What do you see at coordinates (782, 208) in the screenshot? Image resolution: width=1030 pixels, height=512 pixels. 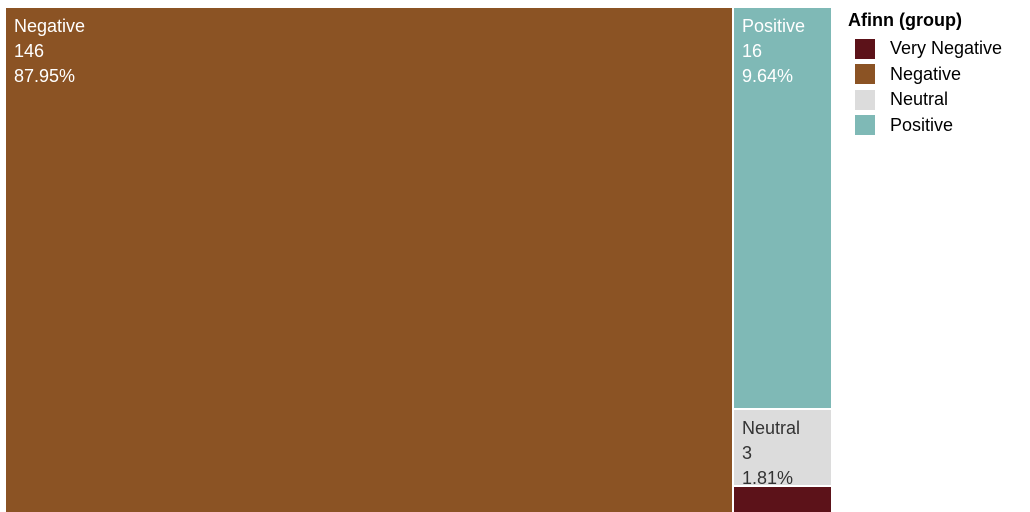 I see `tile-positive: Positive 16 9.64%` at bounding box center [782, 208].